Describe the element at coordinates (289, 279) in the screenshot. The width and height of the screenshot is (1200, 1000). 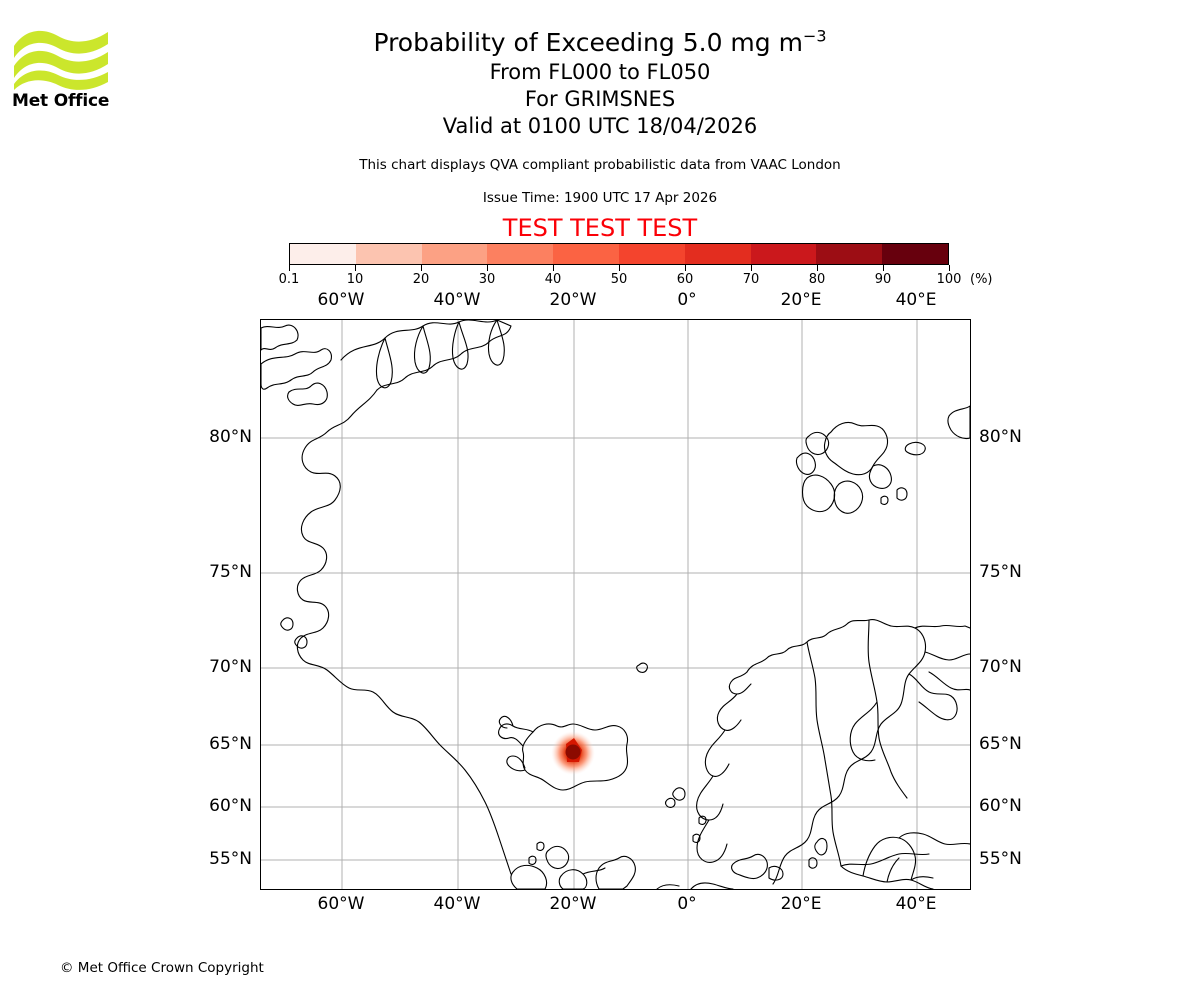
I see `colorbar-tick-label-0.1: 0.1` at that location.